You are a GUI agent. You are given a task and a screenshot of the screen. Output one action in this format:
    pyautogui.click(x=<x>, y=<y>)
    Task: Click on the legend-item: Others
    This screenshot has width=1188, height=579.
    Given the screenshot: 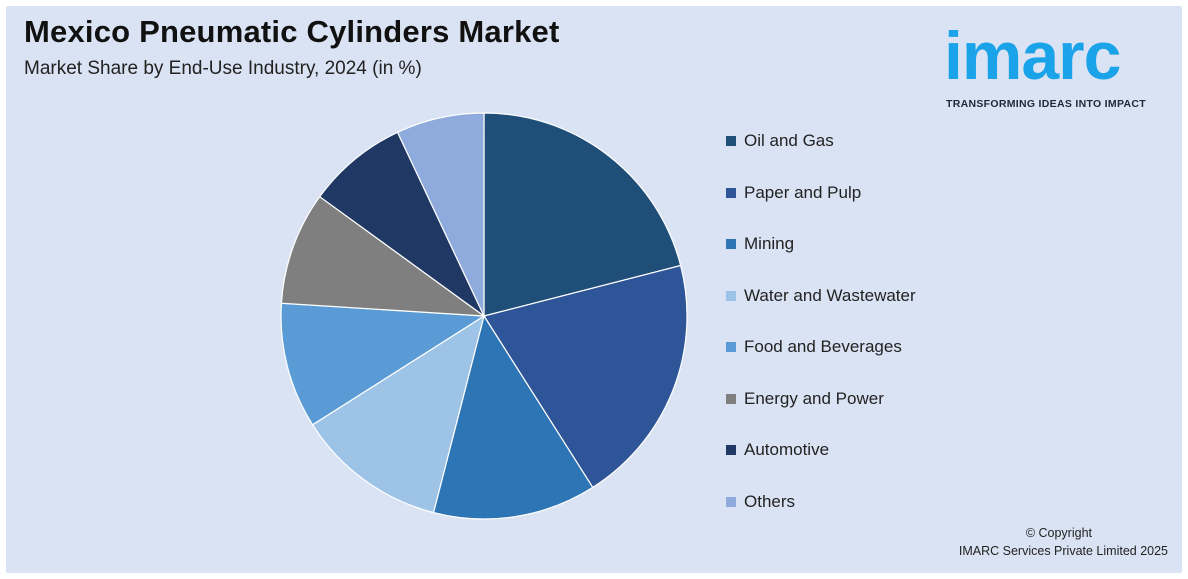 What is the action you would take?
    pyautogui.click(x=760, y=502)
    